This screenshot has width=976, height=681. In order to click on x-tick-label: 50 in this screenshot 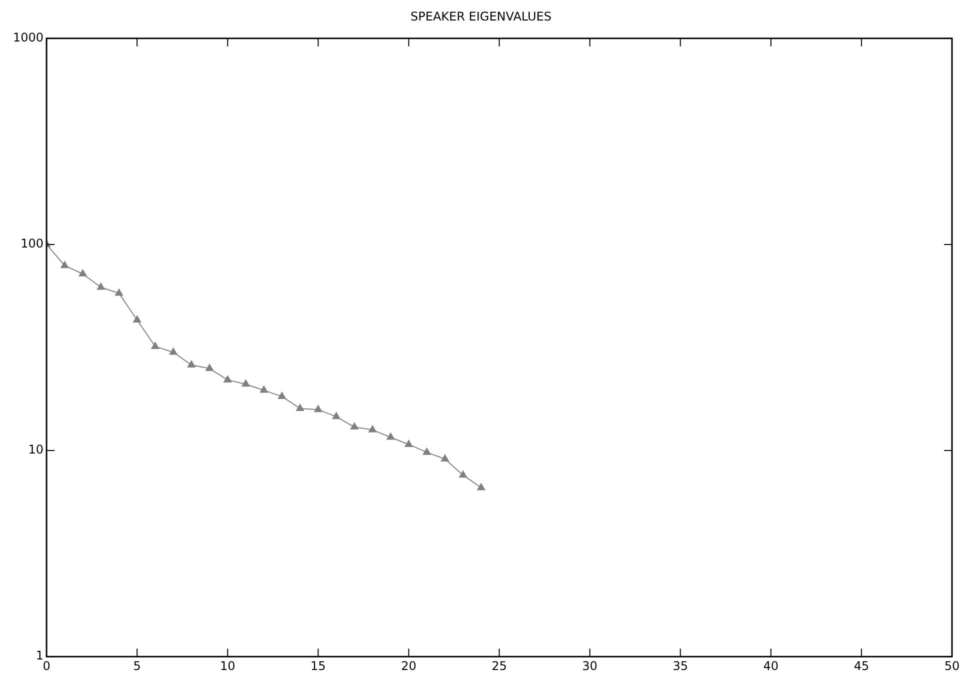, I will do `click(952, 665)`.